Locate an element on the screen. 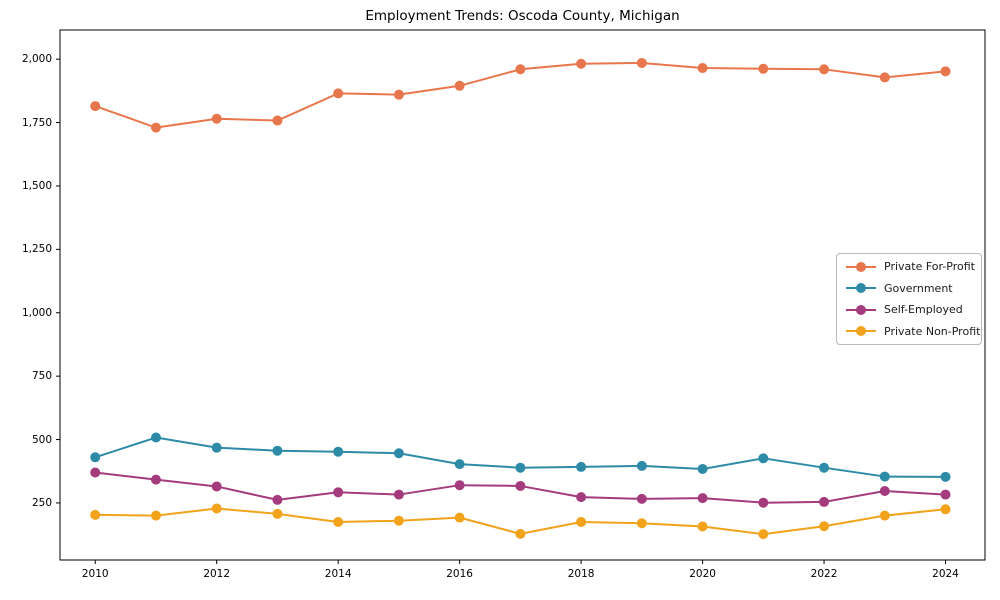 This screenshot has height=600, width=1000. y-tick-label: 1,000 is located at coordinates (36, 312).